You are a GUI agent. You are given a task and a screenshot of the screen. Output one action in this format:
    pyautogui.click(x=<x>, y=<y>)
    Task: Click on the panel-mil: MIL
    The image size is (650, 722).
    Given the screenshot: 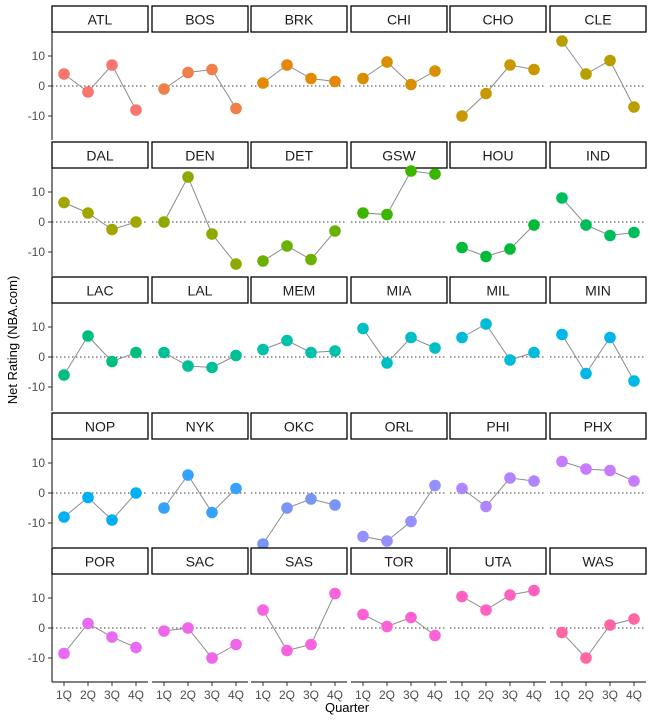 What is the action you would take?
    pyautogui.click(x=498, y=321)
    